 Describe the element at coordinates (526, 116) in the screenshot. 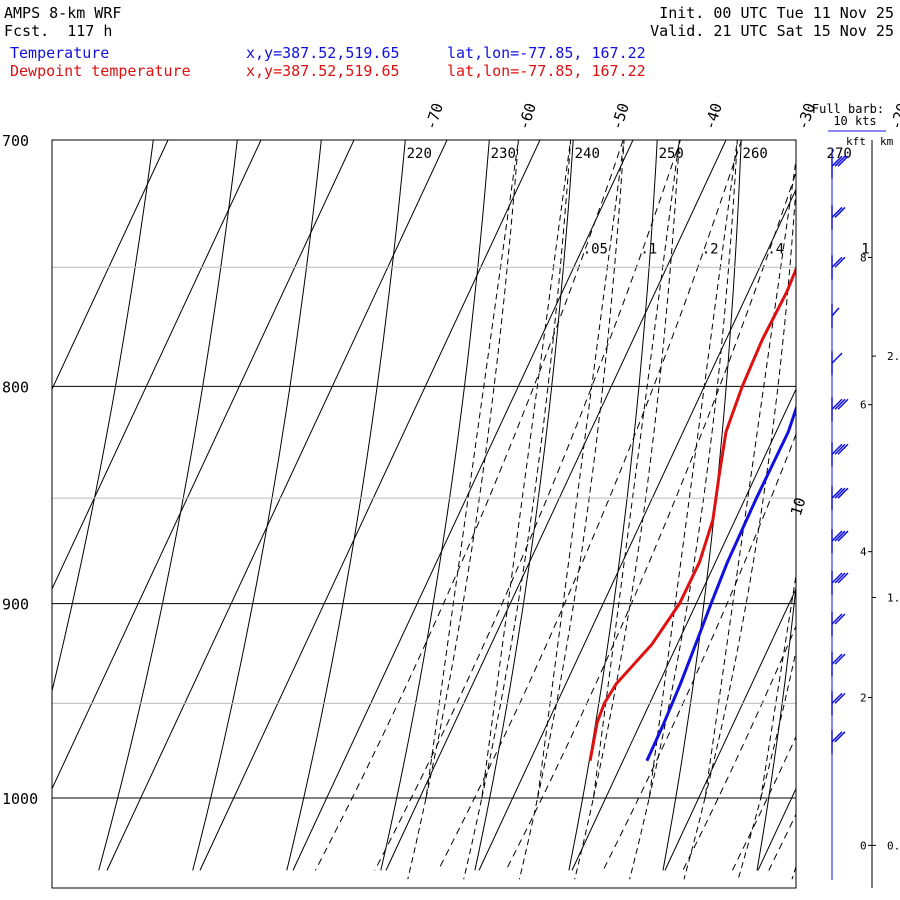

I see `isotherm-tick-label: -60` at that location.